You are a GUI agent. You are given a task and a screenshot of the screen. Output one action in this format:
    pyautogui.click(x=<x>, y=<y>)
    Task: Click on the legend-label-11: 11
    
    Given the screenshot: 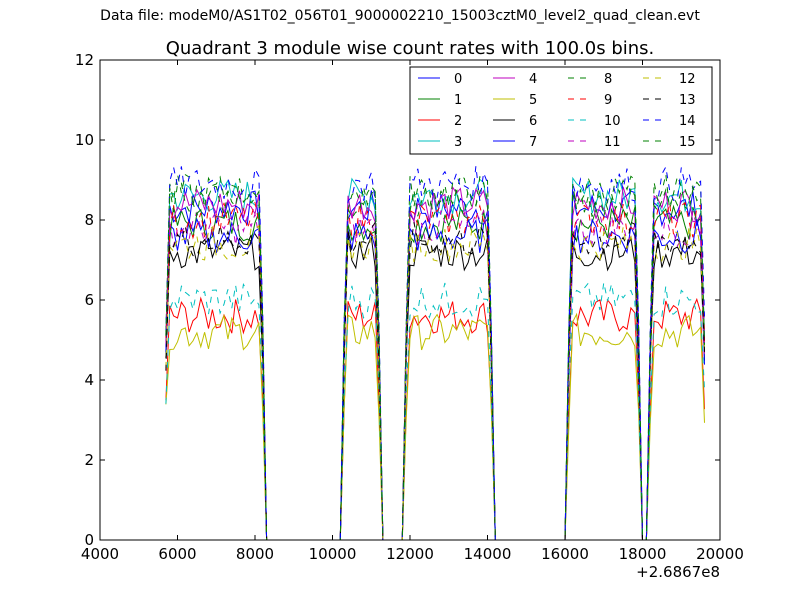 What is the action you would take?
    pyautogui.click(x=612, y=142)
    